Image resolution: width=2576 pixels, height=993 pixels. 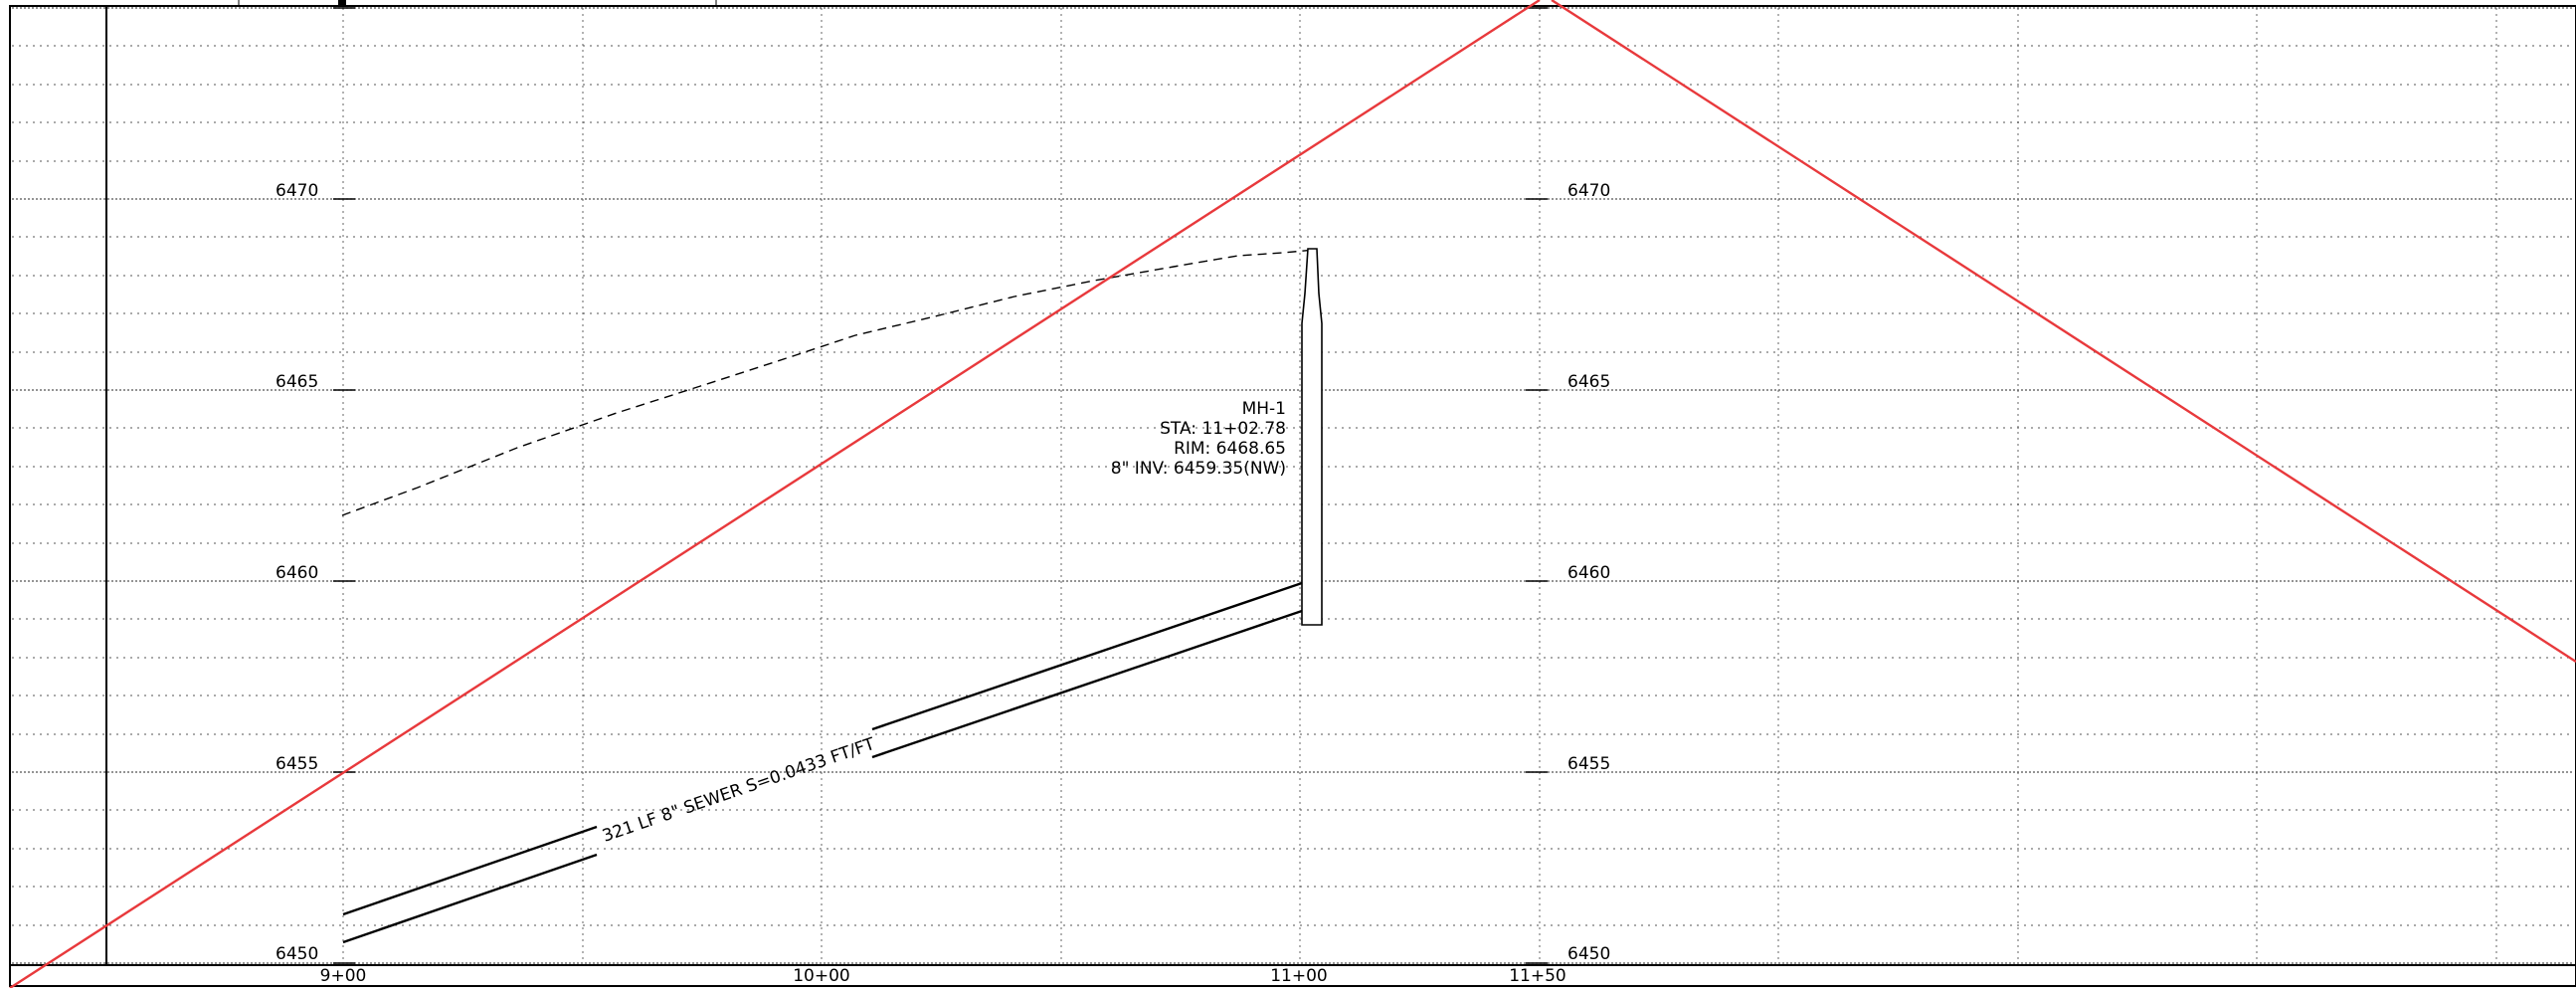 I want to click on elev-label-6460-right: 6460, so click(x=1588, y=573).